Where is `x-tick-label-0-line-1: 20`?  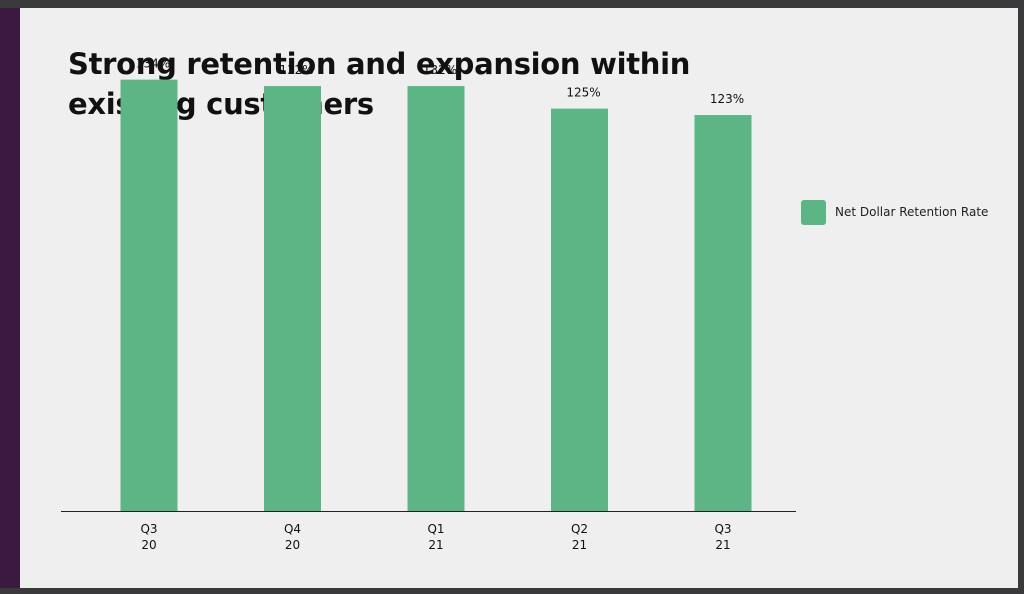
x-tick-label-0-line-1: 20 is located at coordinates (148, 545).